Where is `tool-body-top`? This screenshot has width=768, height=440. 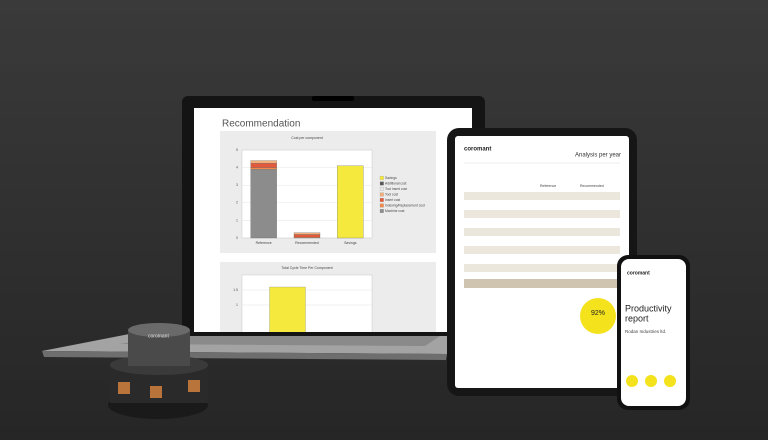
tool-body-top is located at coordinates (159, 330).